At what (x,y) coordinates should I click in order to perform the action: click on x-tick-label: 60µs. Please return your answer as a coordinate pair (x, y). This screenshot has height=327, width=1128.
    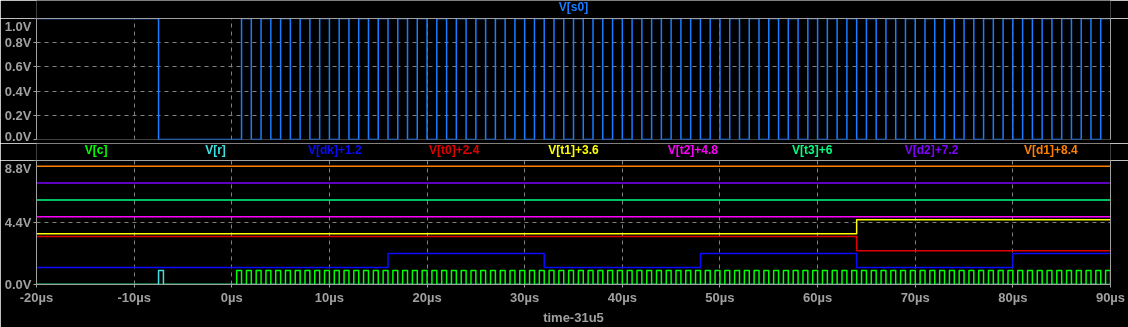
    Looking at the image, I should click on (818, 297).